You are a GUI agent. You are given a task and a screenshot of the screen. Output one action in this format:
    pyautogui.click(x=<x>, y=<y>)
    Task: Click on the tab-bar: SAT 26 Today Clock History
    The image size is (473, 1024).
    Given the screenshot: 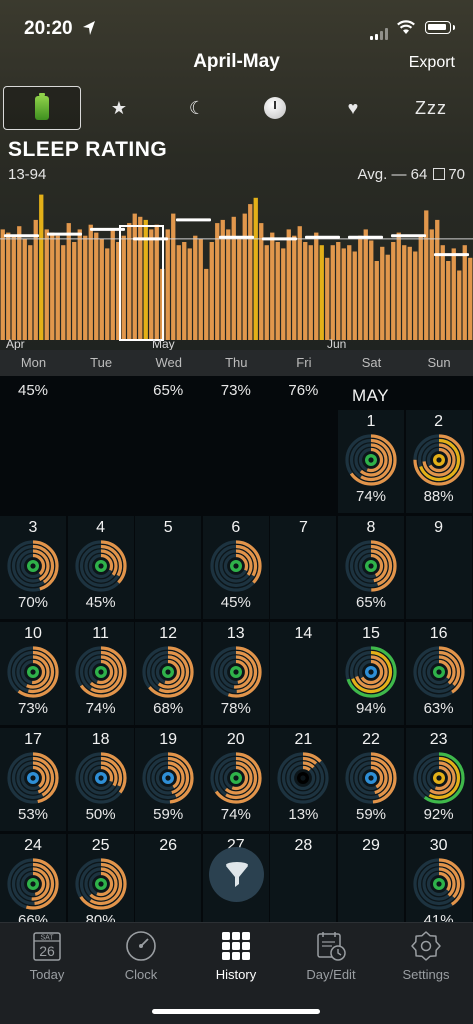 What is the action you would take?
    pyautogui.click(x=236, y=973)
    